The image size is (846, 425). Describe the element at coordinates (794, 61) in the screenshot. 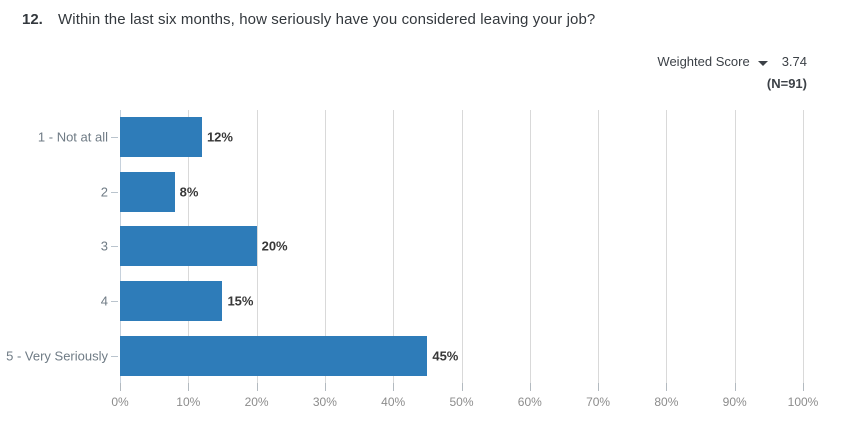

I see `weighted-score-value: 3.74` at that location.